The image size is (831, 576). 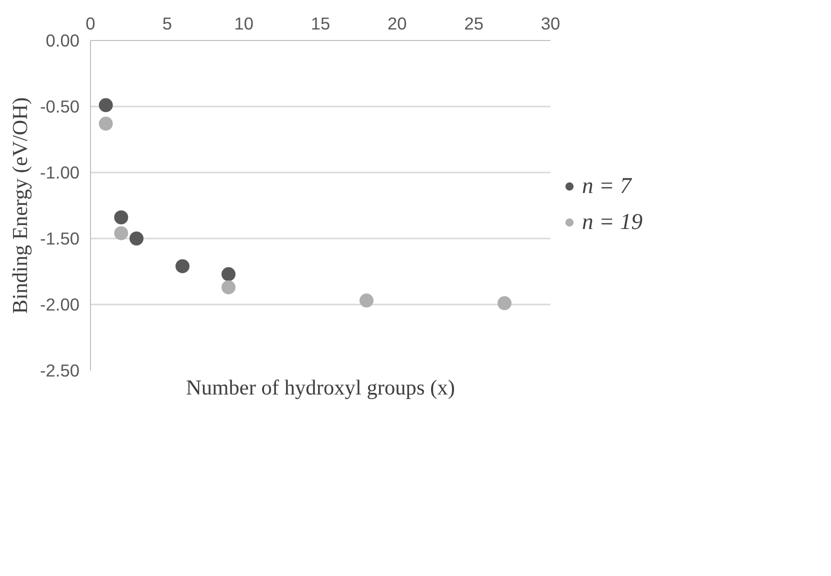 What do you see at coordinates (63, 40) in the screenshot?
I see `y-tick-label: 0.00` at bounding box center [63, 40].